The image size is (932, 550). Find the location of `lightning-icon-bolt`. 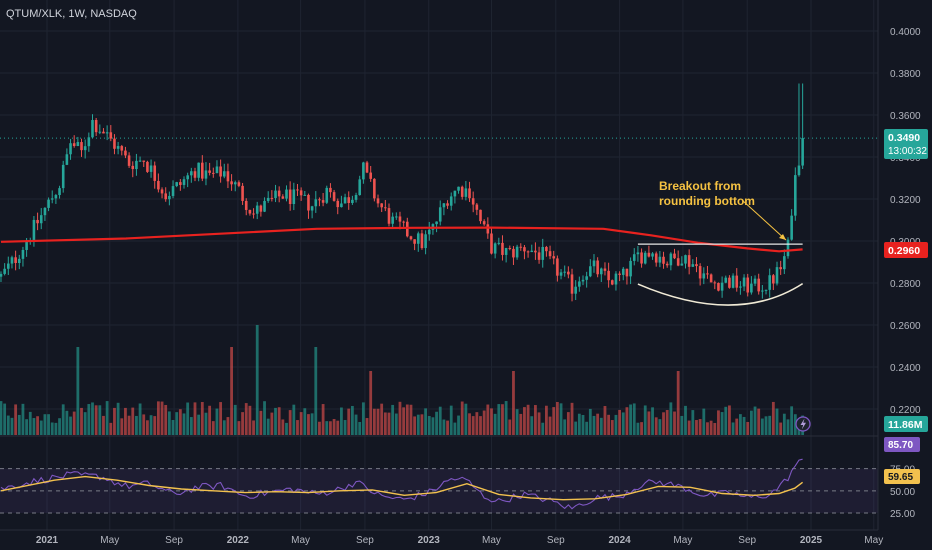

lightning-icon-bolt is located at coordinates (803, 424).